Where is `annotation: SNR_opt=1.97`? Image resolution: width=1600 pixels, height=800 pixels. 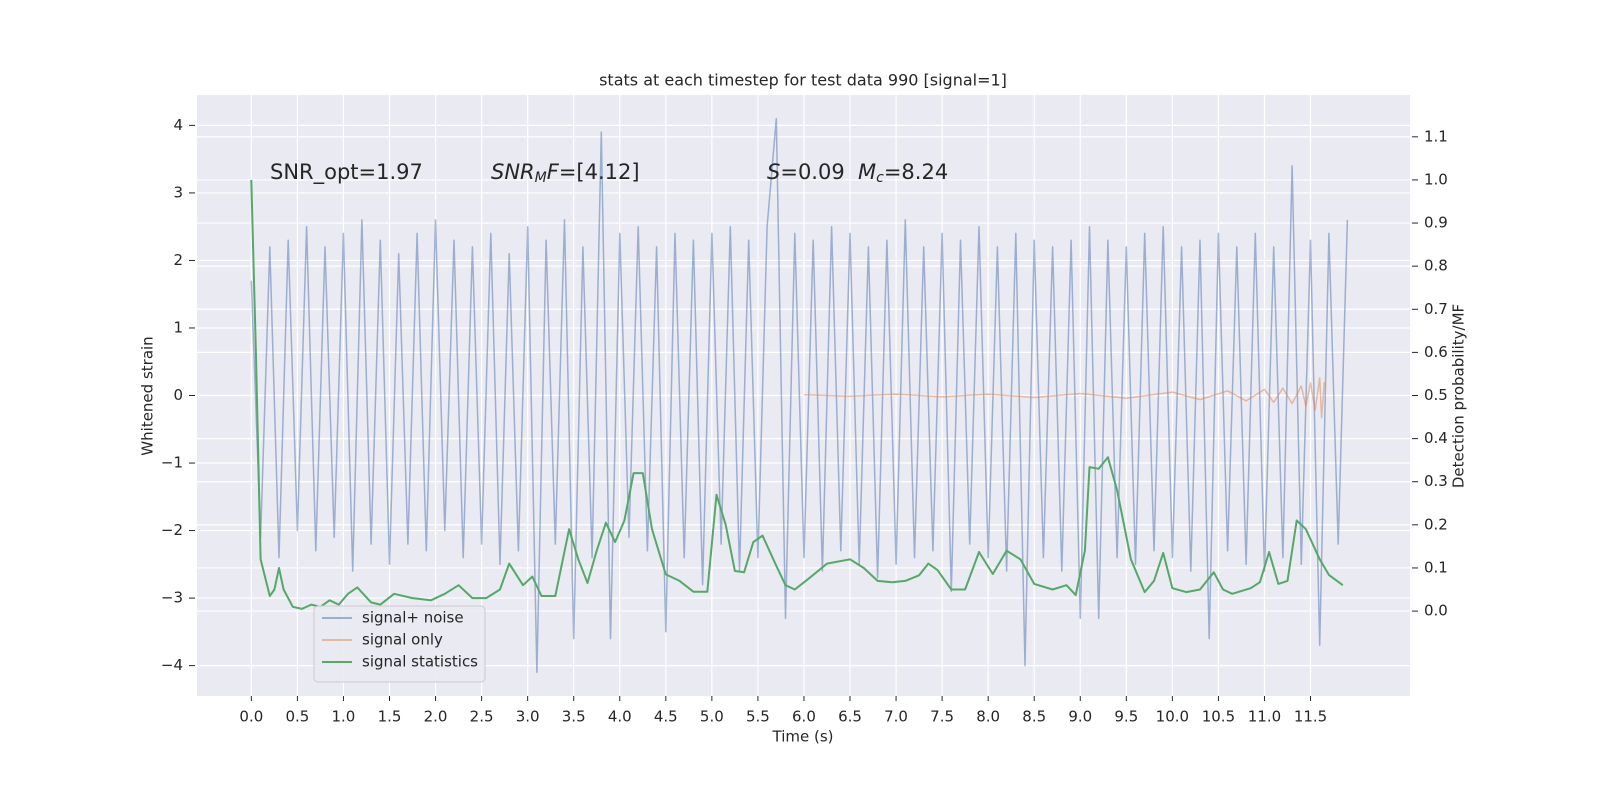 annotation: SNR_opt=1.97 is located at coordinates (346, 172).